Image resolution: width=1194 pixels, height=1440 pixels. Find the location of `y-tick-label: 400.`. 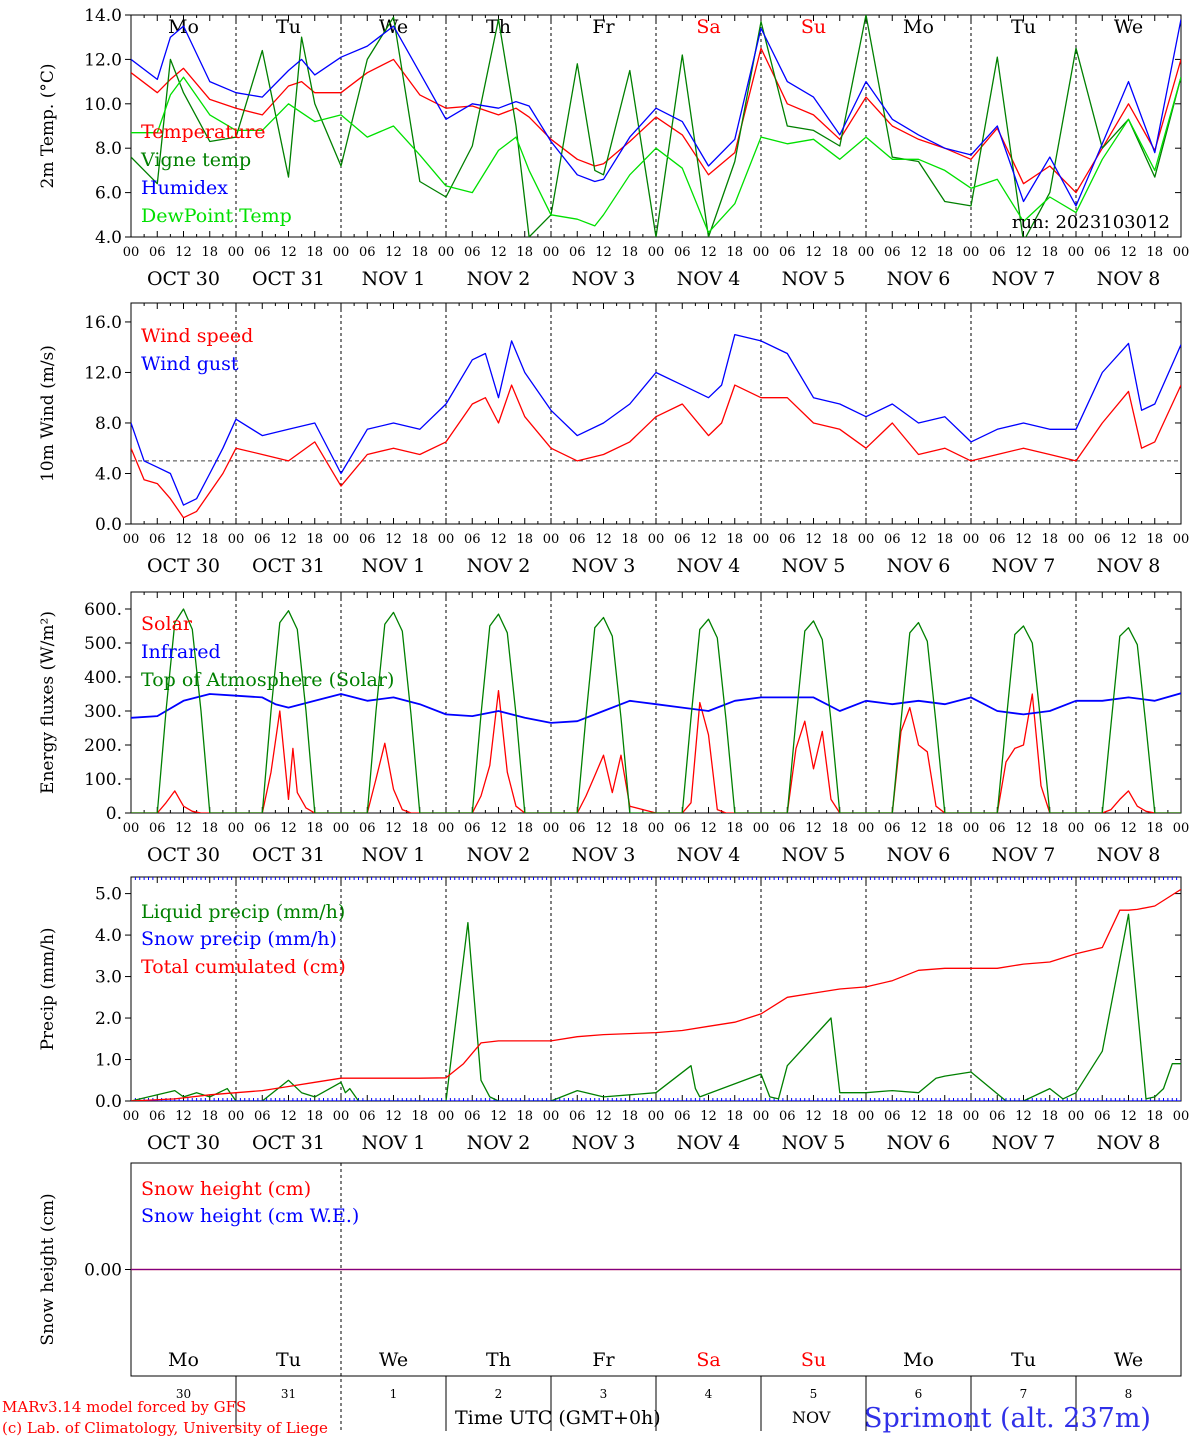

y-tick-label: 400. is located at coordinates (103, 678).